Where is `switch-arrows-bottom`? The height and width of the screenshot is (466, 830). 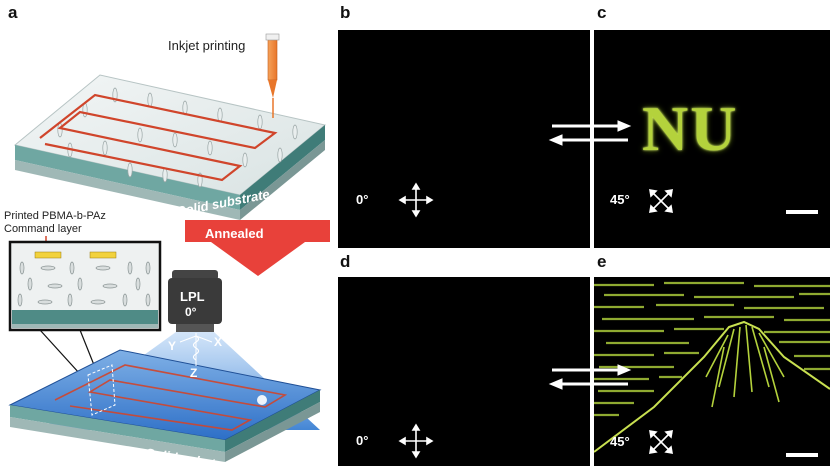
switch-arrows-bottom is located at coordinates (590, 377).